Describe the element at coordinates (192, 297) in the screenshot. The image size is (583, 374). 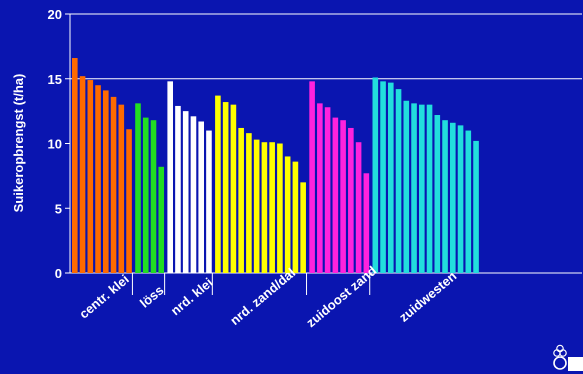
I see `category-label: nrd. klei` at that location.